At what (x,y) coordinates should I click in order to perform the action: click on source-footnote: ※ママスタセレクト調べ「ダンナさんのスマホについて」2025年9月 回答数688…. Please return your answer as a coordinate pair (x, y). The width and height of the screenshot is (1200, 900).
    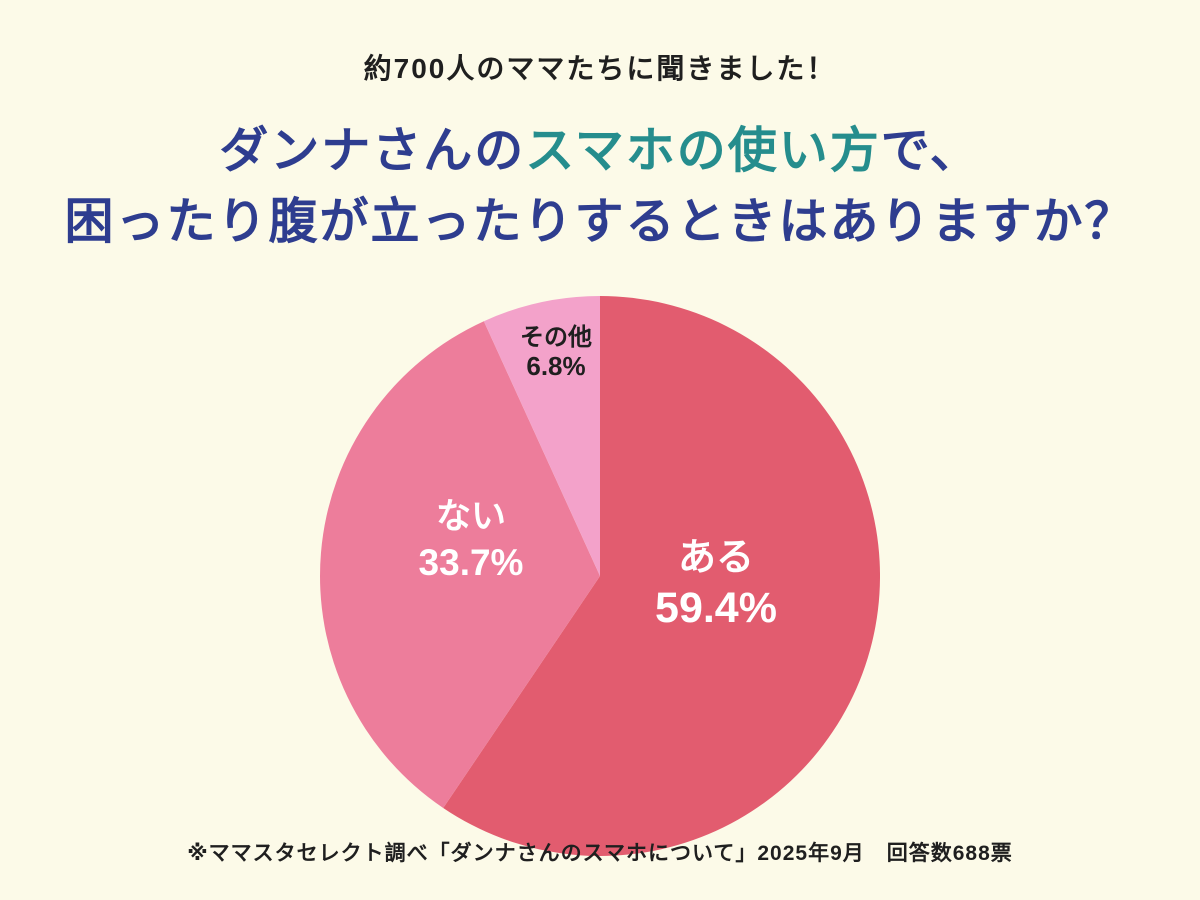
    Looking at the image, I should click on (600, 853).